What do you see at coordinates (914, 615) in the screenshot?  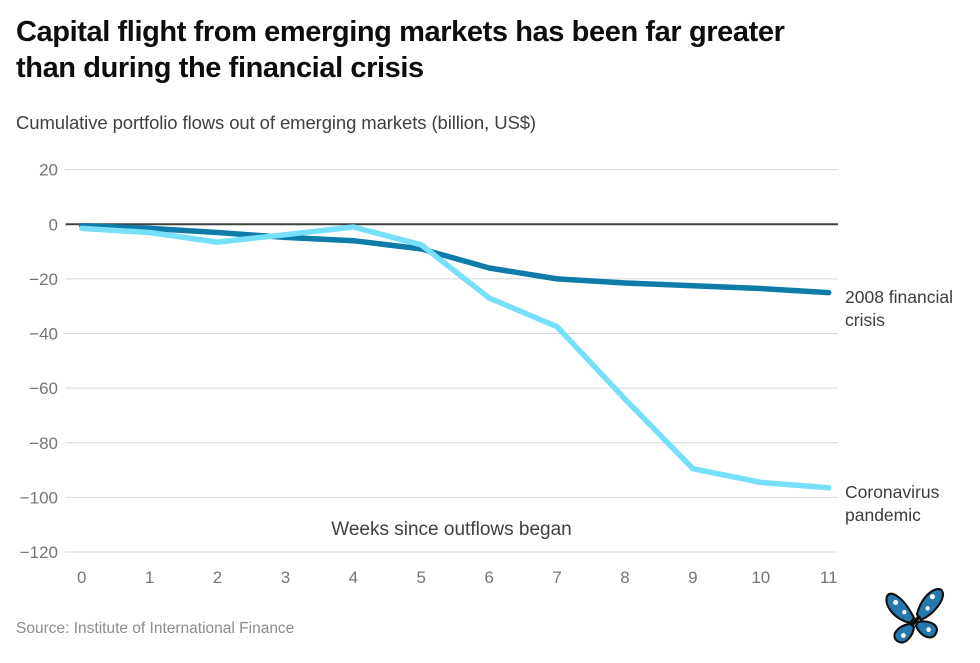 I see `quartz-butterfly-logo-icon` at bounding box center [914, 615].